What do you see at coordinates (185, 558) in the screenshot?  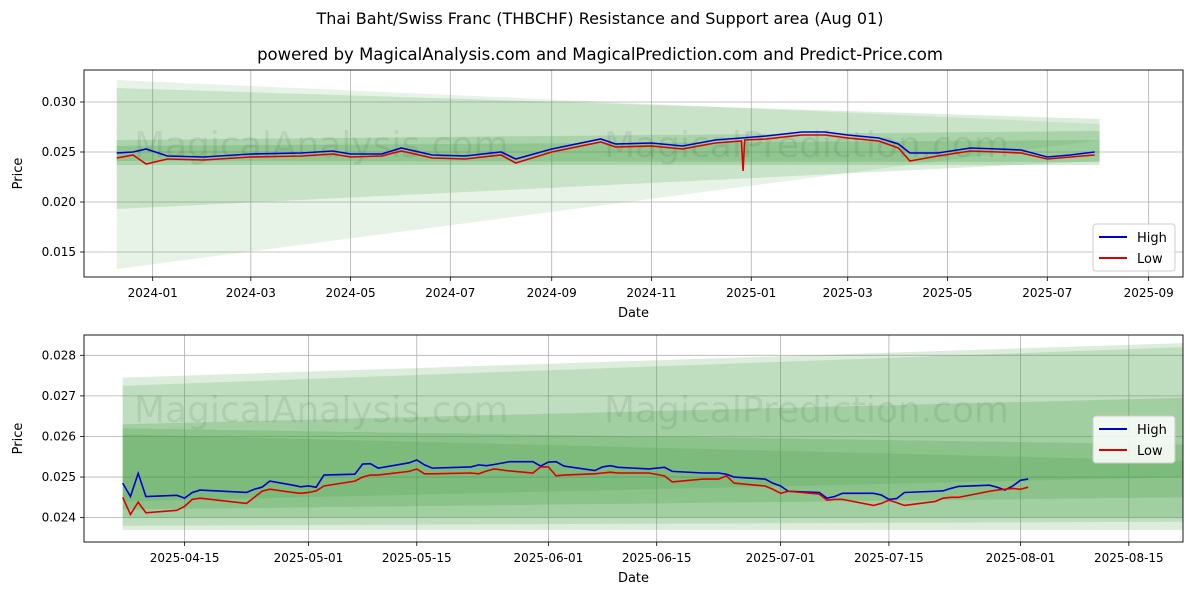 I see `x-tick-label: 2025-04-15` at bounding box center [185, 558].